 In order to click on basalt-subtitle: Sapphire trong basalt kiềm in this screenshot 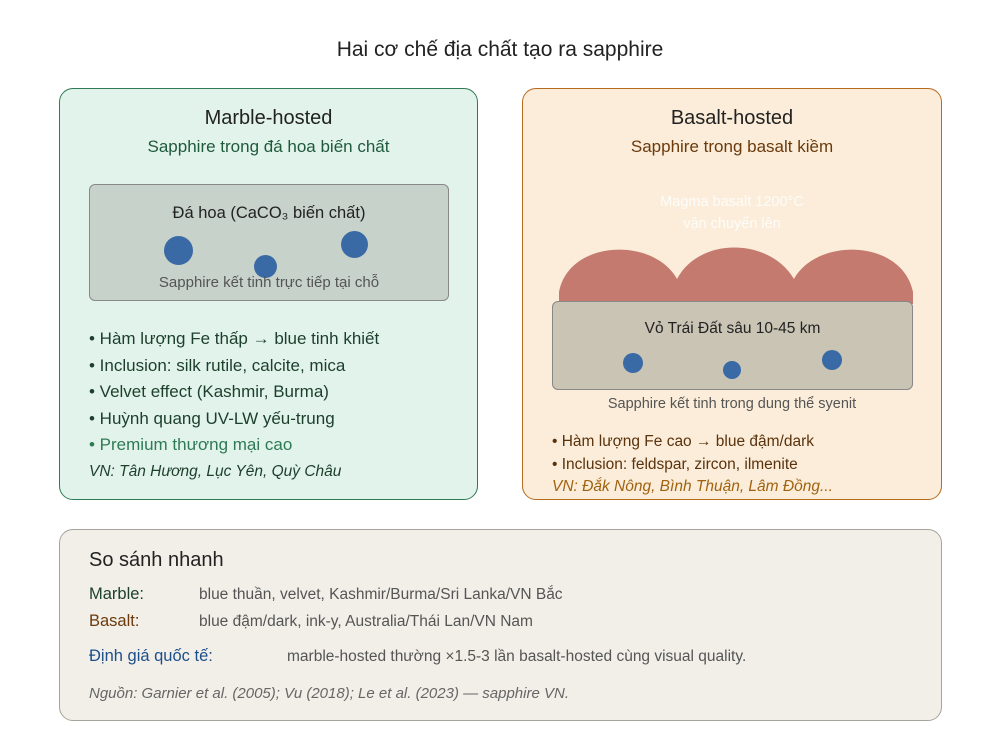, I will do `click(732, 146)`.